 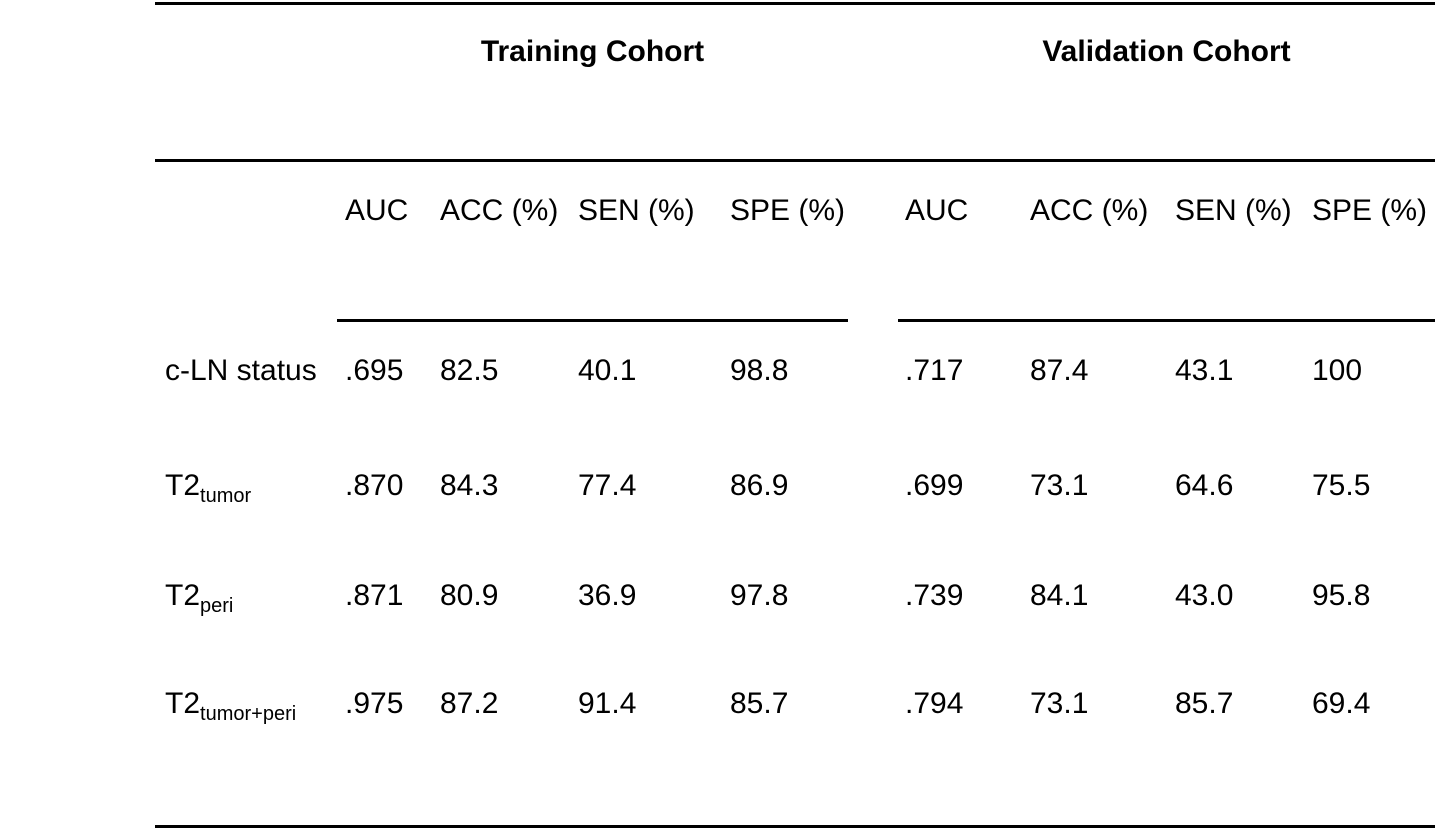 What do you see at coordinates (469, 703) in the screenshot?
I see `cell-value: 87.2` at bounding box center [469, 703].